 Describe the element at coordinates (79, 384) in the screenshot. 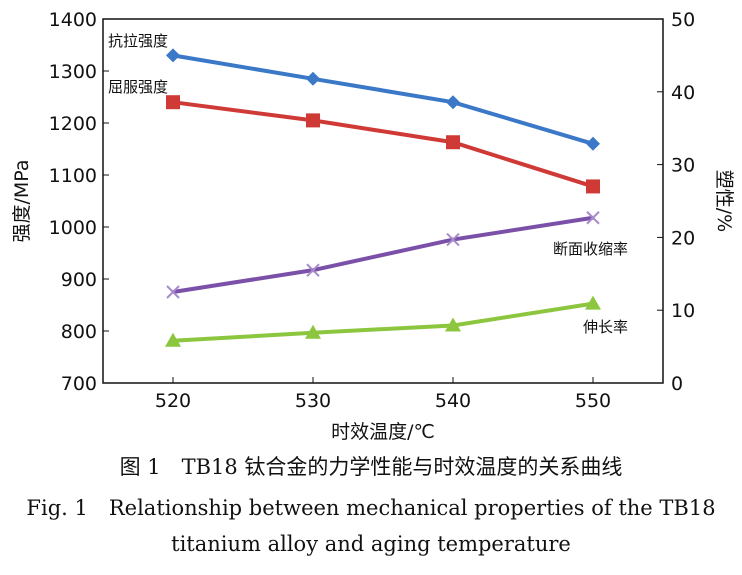

I see `y-tick-label: 700` at that location.